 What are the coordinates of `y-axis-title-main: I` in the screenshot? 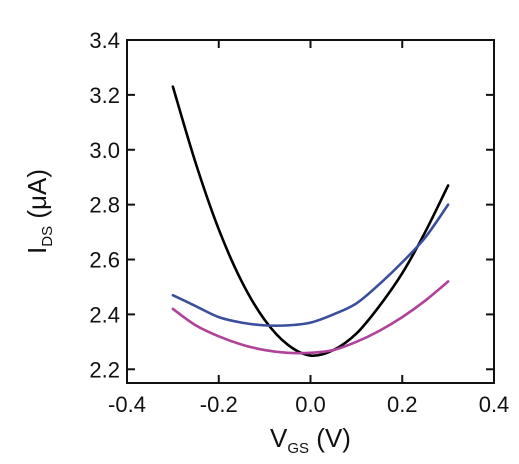 It's located at (37, 250).